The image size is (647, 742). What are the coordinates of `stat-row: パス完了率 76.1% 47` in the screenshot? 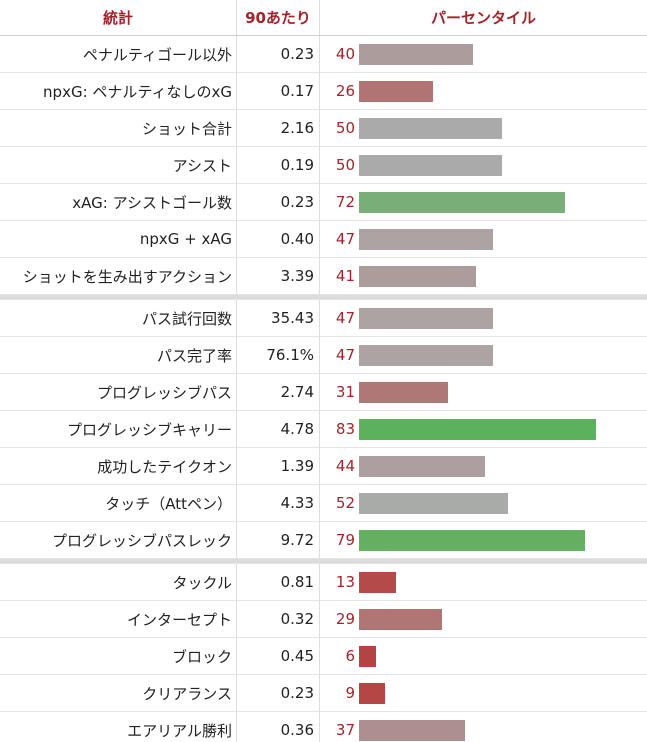 It's located at (323, 355).